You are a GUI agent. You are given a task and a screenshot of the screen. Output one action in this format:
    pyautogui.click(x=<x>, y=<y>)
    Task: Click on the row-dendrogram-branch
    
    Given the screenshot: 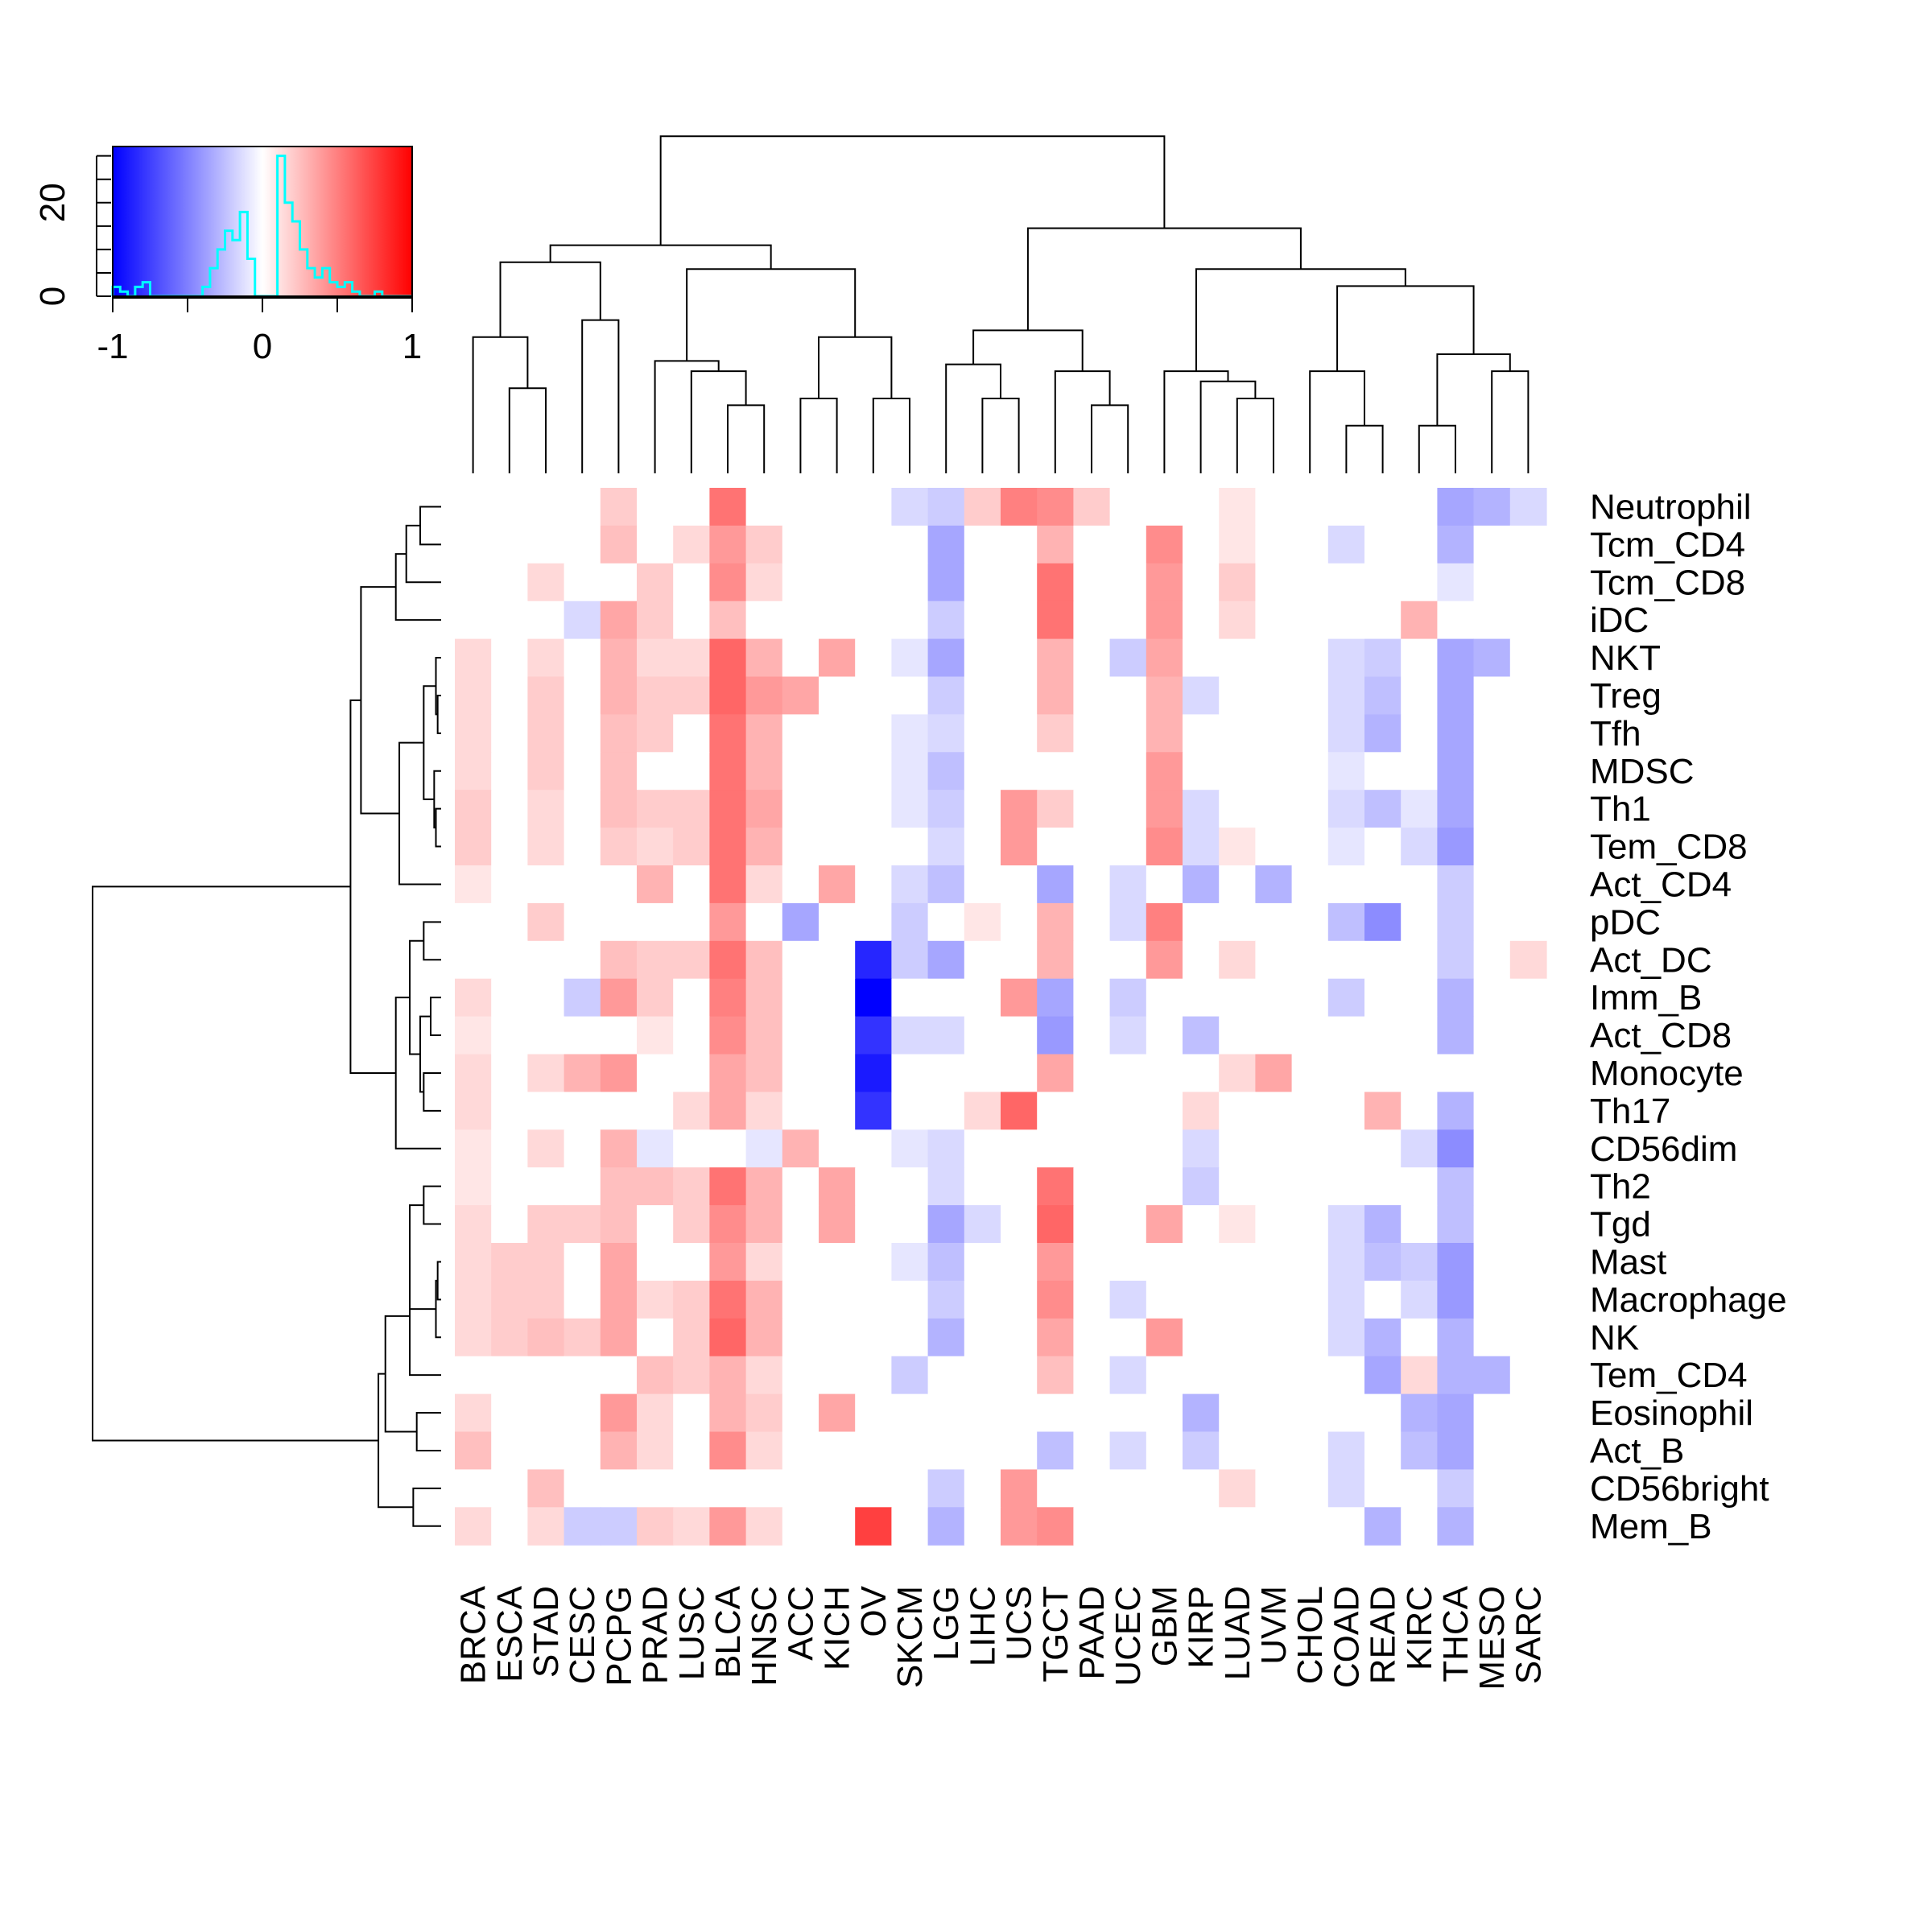 What is the action you would take?
    pyautogui.click(x=426, y=1507)
    